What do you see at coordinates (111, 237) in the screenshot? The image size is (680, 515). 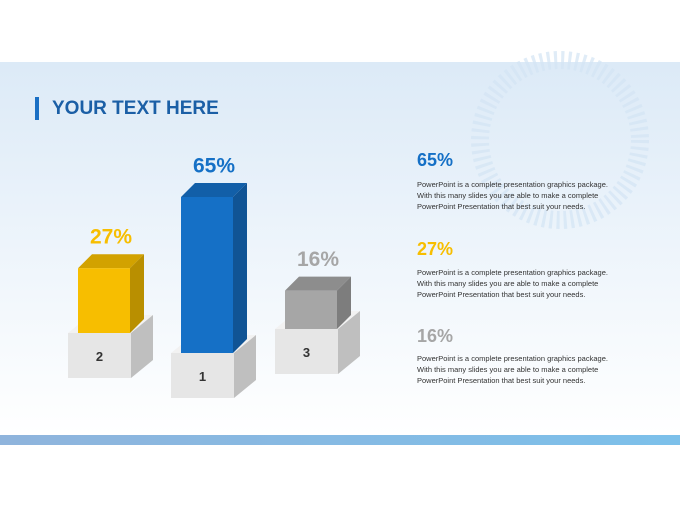 I see `value-label: 27%` at bounding box center [111, 237].